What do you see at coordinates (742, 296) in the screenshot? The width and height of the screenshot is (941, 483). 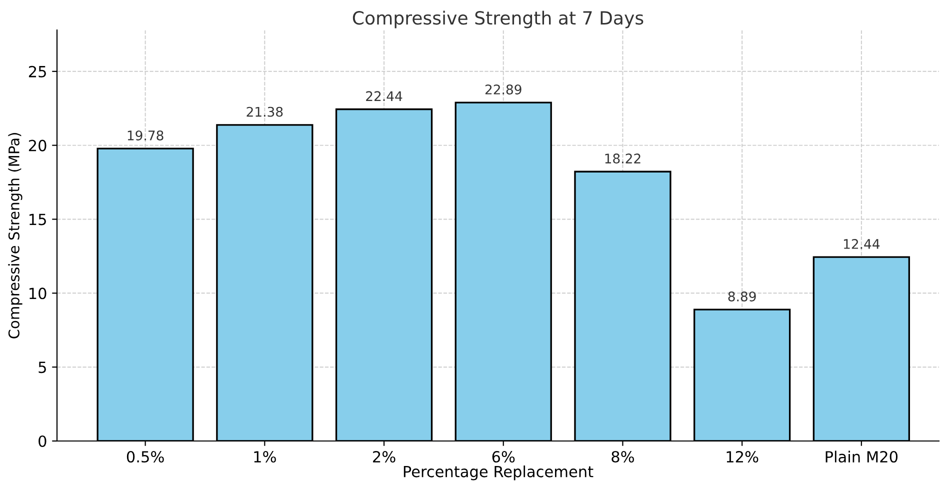 I see `data-label: 8.89` at bounding box center [742, 296].